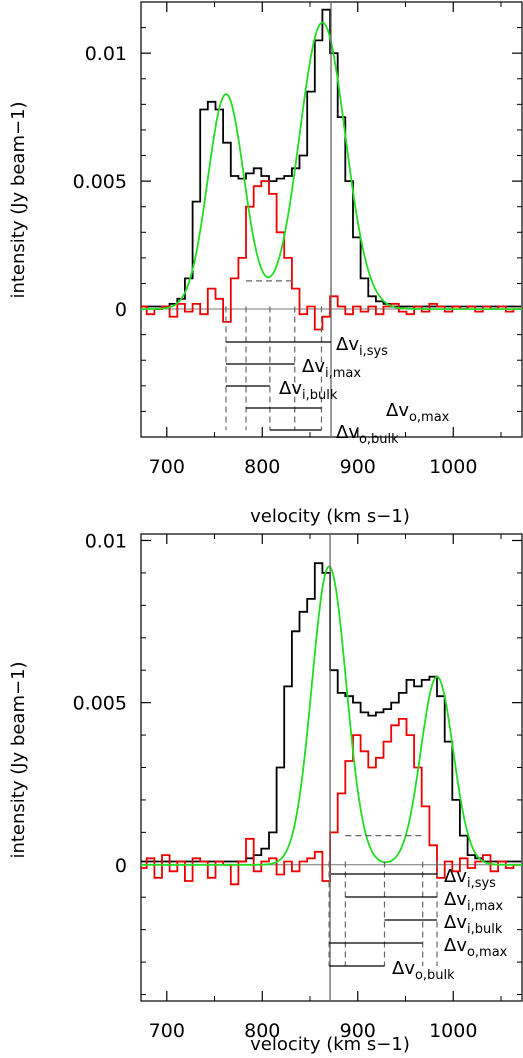  What do you see at coordinates (367, 434) in the screenshot?
I see `top-delta-v-label: Δvo,bulk` at bounding box center [367, 434].